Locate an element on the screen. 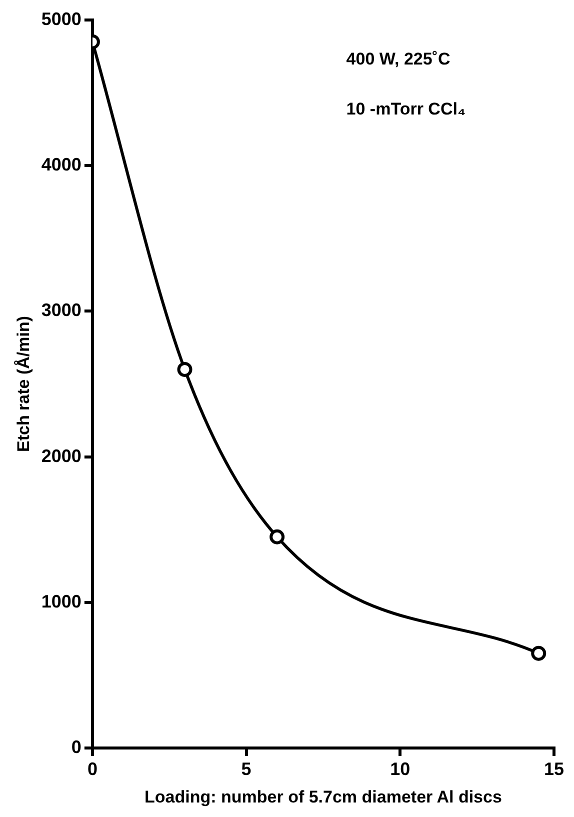 Image resolution: width=574 pixels, height=817 pixels. y-tick-label: 4000 is located at coordinates (61, 164).